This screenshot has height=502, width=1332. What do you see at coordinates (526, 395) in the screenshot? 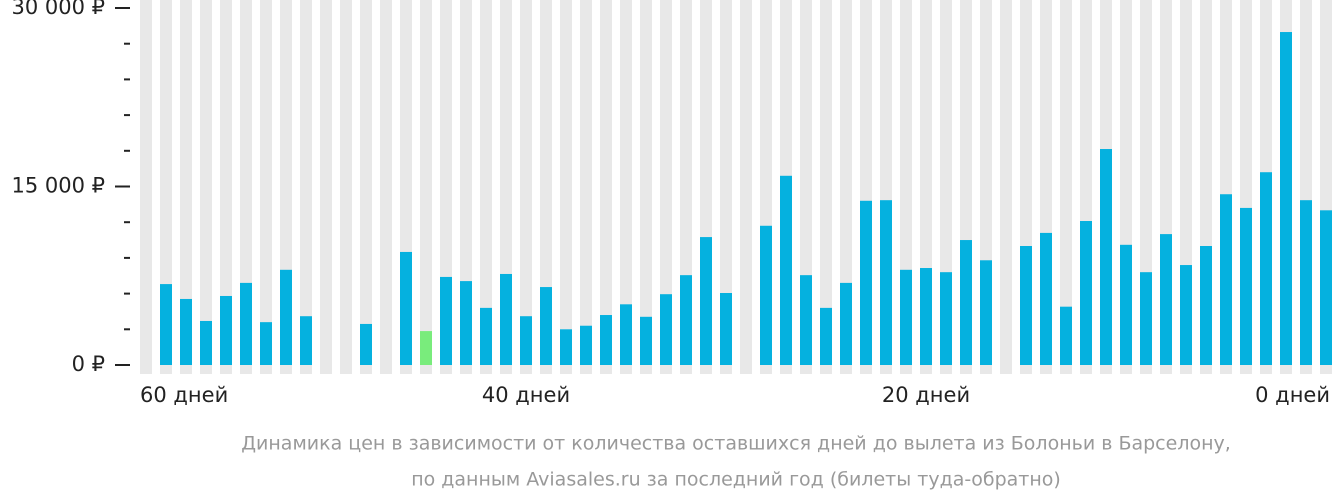
I see `x-tick-label: 40 дней` at bounding box center [526, 395].